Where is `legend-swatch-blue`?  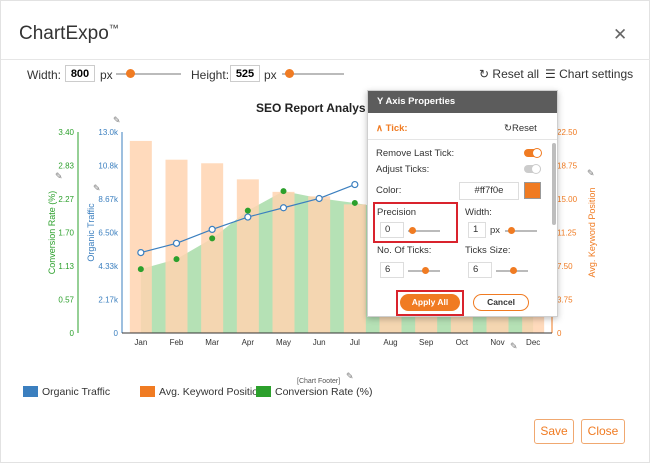
legend-swatch-blue is located at coordinates (30, 391).